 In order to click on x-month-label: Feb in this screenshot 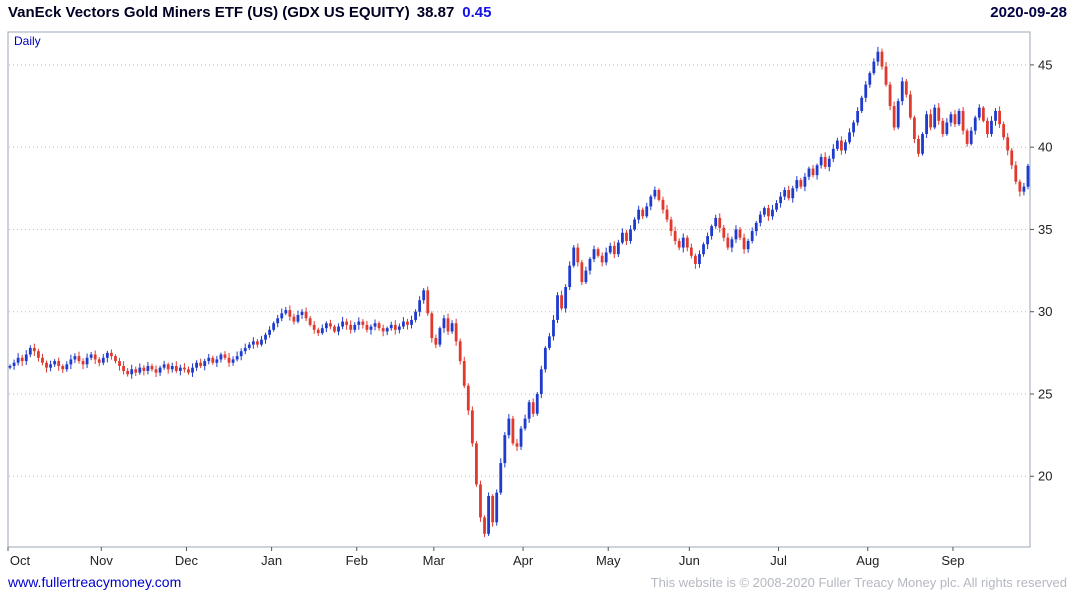, I will do `click(357, 560)`.